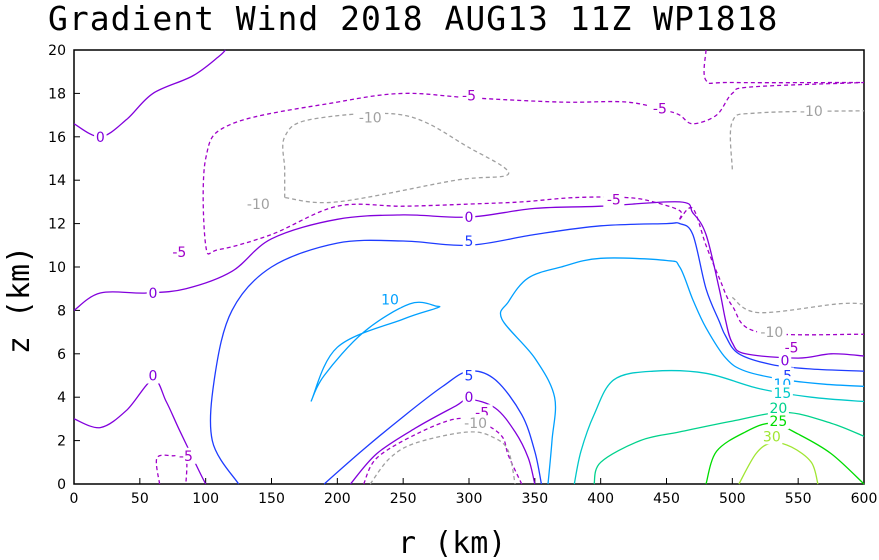 Image resolution: width=879 pixels, height=560 pixels. What do you see at coordinates (413, 19) in the screenshot?
I see `chart-title: Gradient Wind 2018 AUG13 11Z WP1818` at bounding box center [413, 19].